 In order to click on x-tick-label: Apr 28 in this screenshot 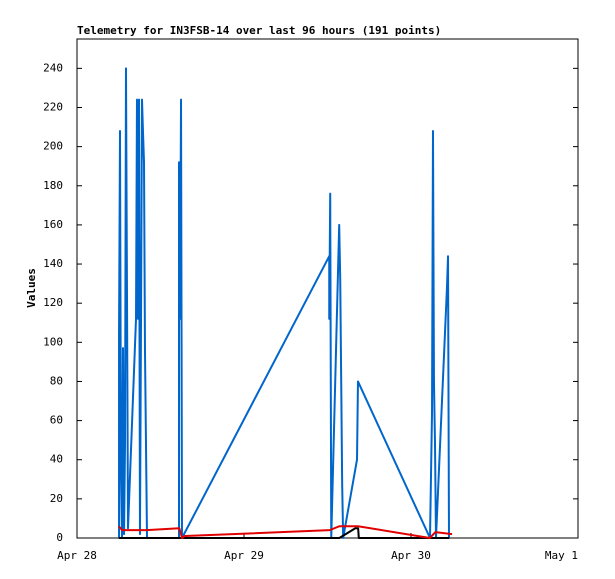, I will do `click(77, 555)`.